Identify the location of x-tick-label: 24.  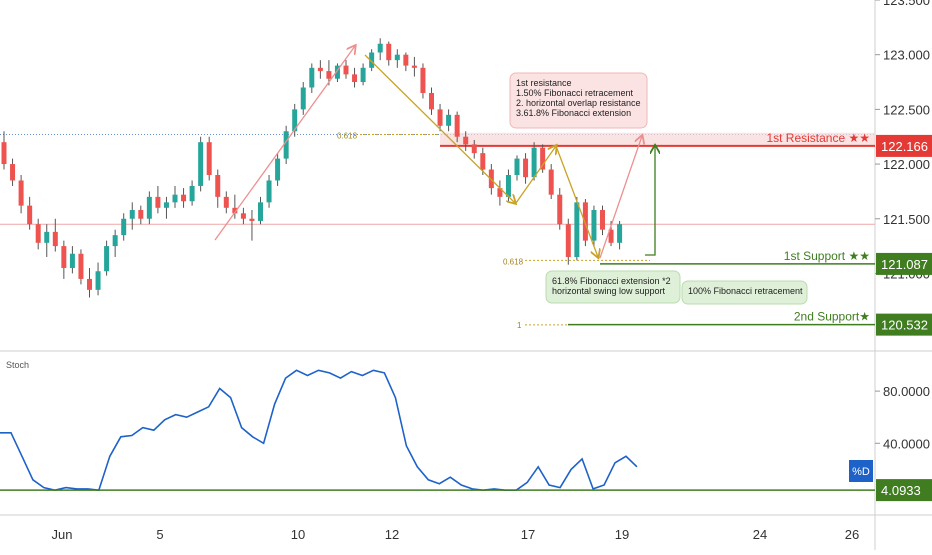
(760, 534).